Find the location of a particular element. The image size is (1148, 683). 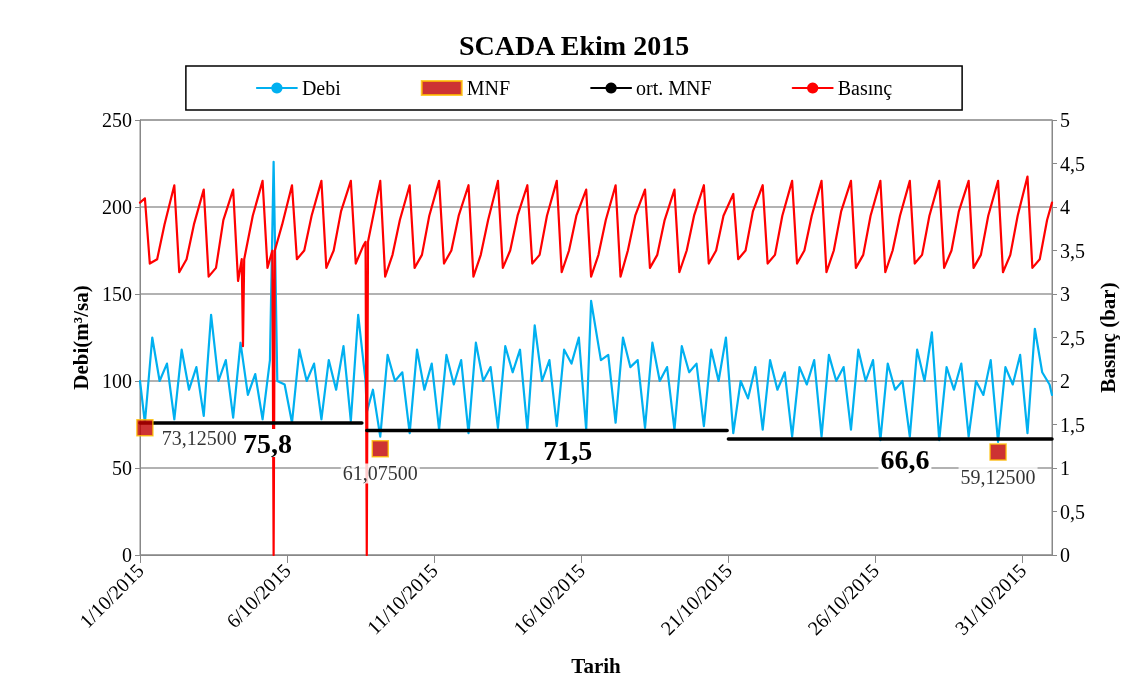

y2-tick-label: 4 is located at coordinates (1065, 207).